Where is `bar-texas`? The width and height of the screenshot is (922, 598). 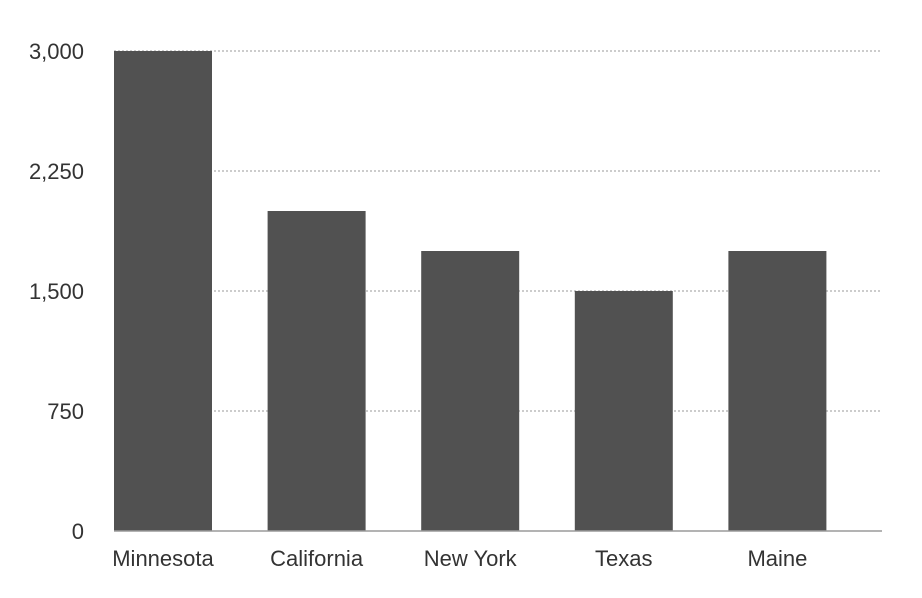
bar-texas is located at coordinates (623, 411).